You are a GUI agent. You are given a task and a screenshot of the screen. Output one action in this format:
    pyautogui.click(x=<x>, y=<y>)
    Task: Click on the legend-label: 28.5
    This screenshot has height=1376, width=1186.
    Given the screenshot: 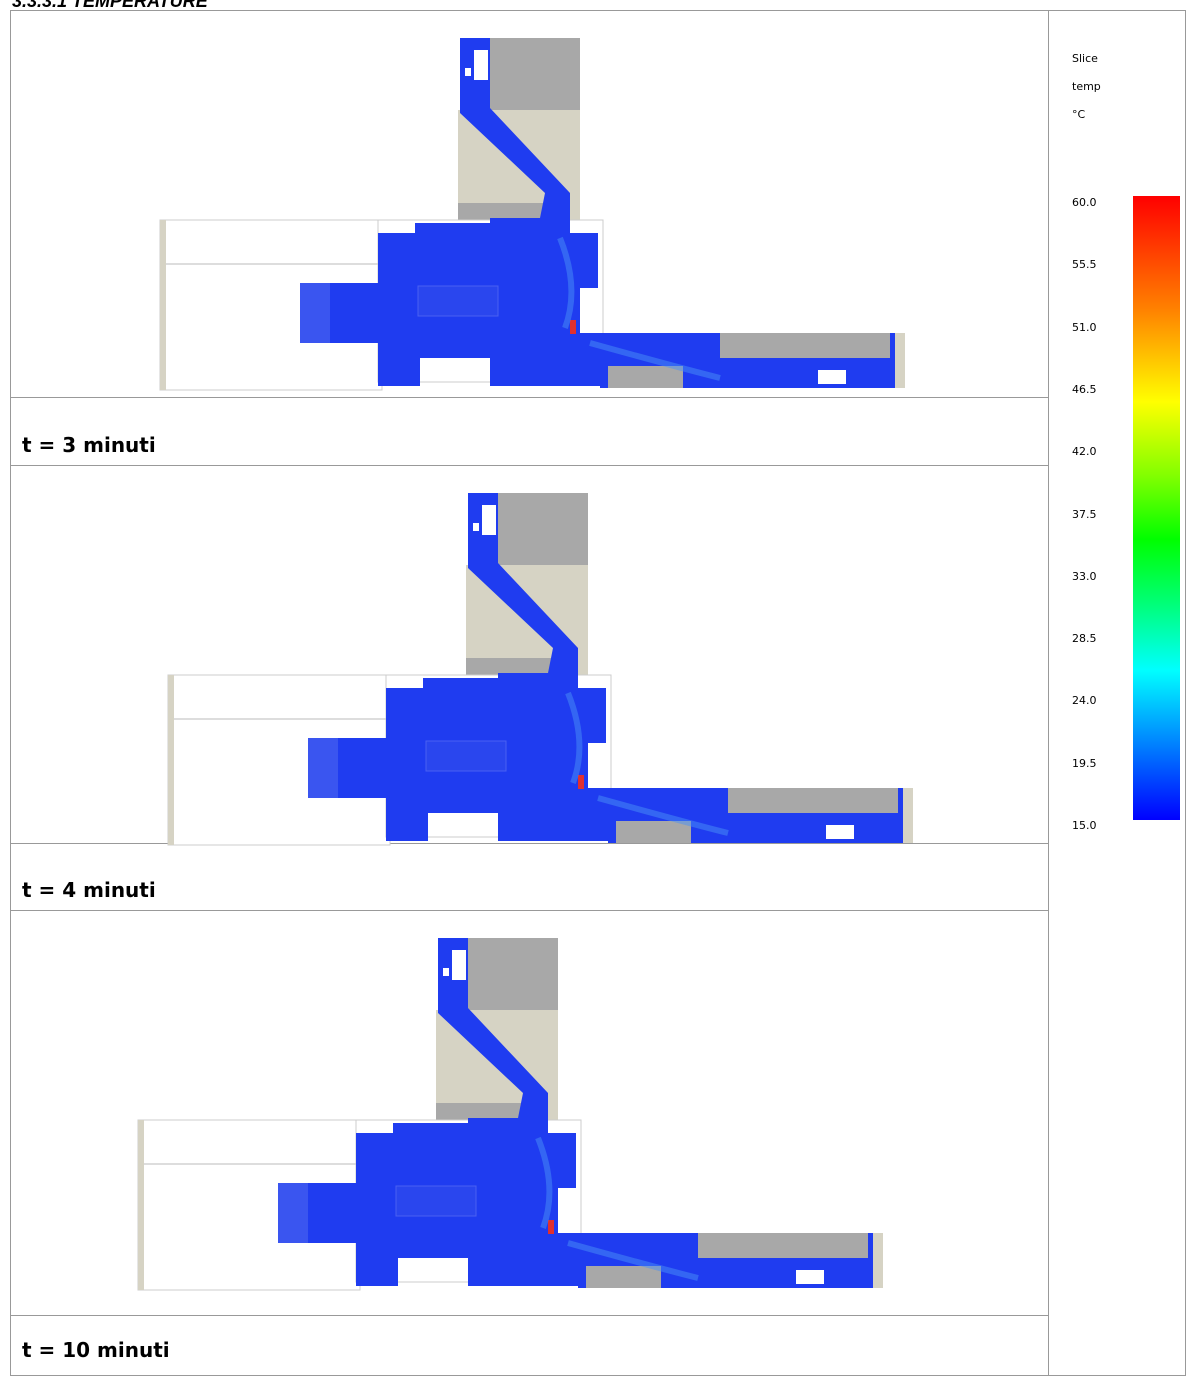 What is the action you would take?
    pyautogui.click(x=1084, y=639)
    